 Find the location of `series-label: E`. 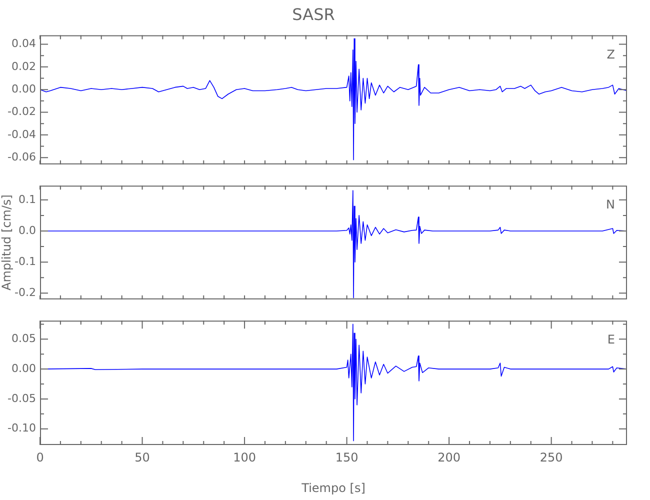

series-label: E is located at coordinates (611, 339).